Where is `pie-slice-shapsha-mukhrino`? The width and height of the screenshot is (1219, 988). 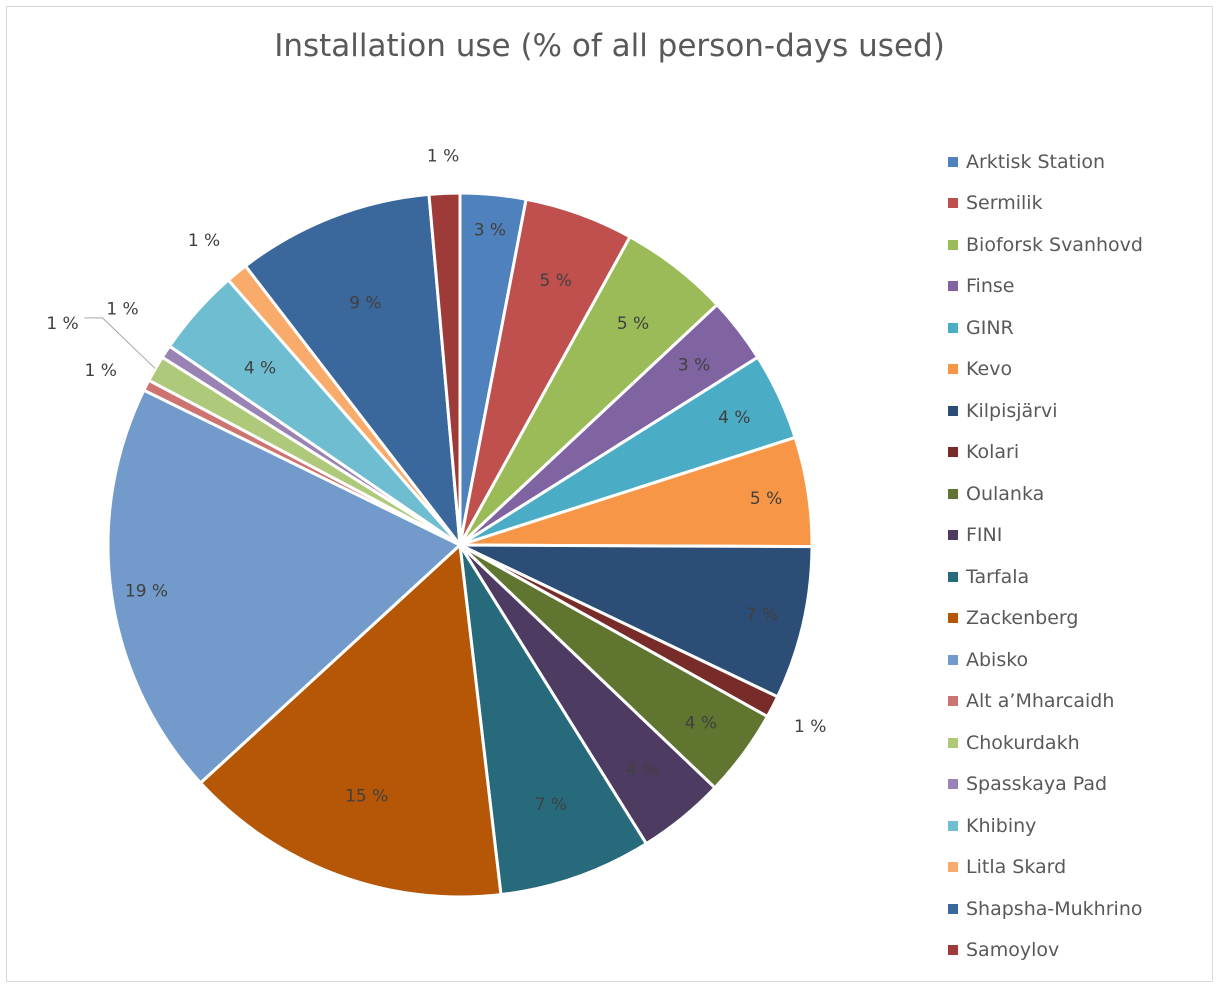
pie-slice-shapsha-mukhrino is located at coordinates (352, 371).